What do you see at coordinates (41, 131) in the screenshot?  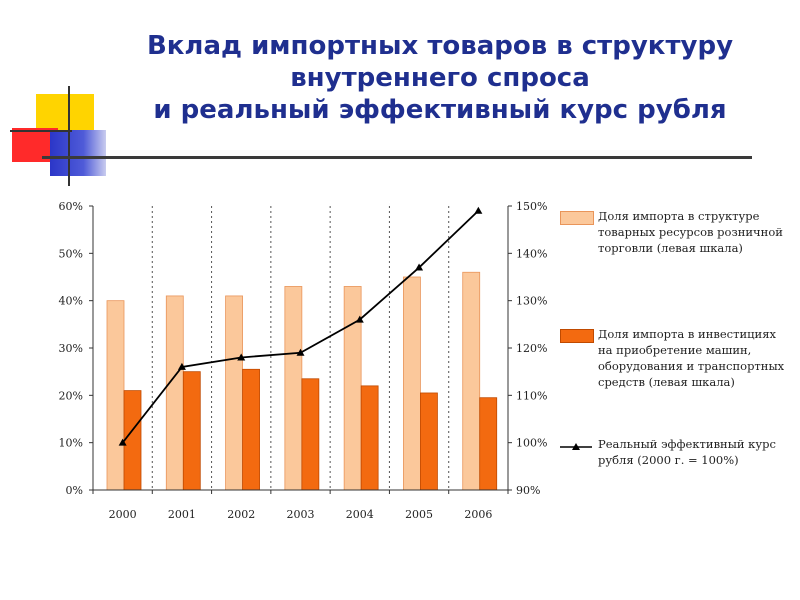 I see `deco-horizontal-line` at bounding box center [41, 131].